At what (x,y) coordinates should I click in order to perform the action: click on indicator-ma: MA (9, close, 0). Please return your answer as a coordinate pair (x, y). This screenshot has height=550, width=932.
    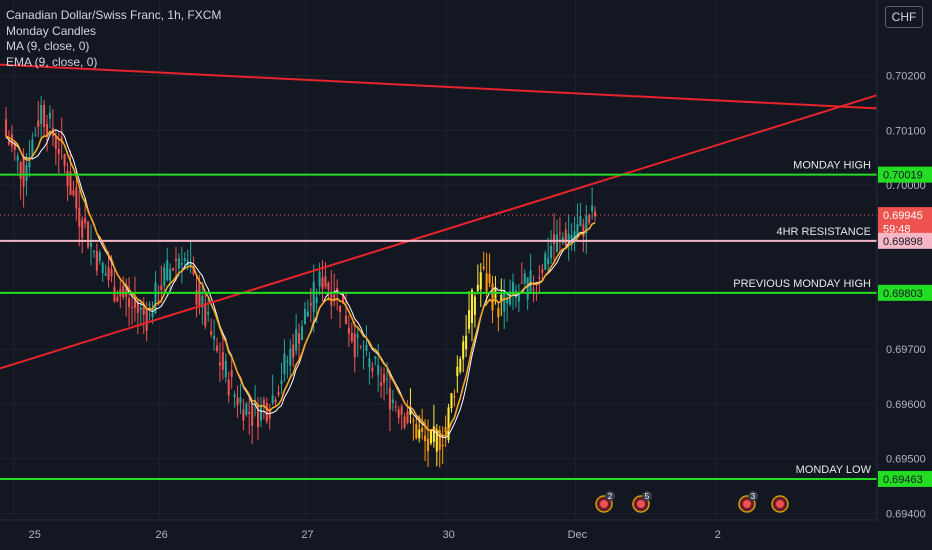
    Looking at the image, I should click on (48, 46).